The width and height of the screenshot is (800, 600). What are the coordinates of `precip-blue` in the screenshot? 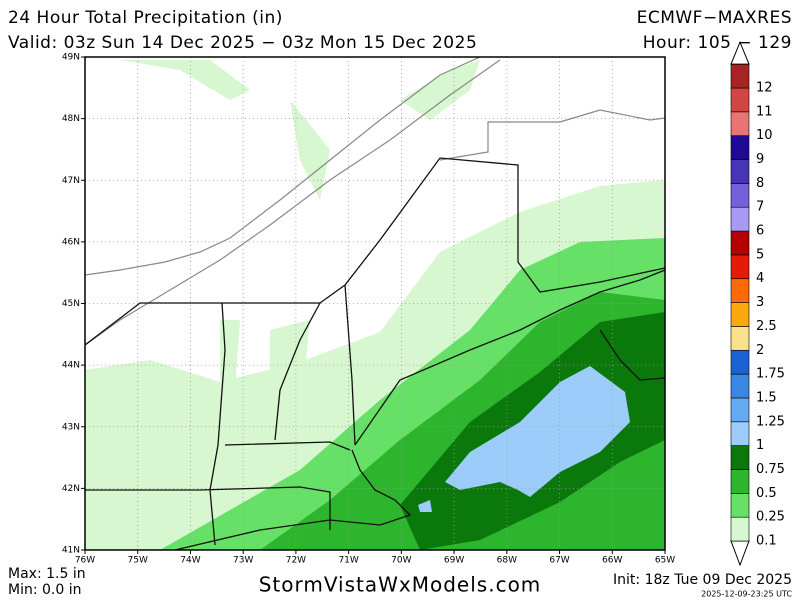 It's located at (524, 439).